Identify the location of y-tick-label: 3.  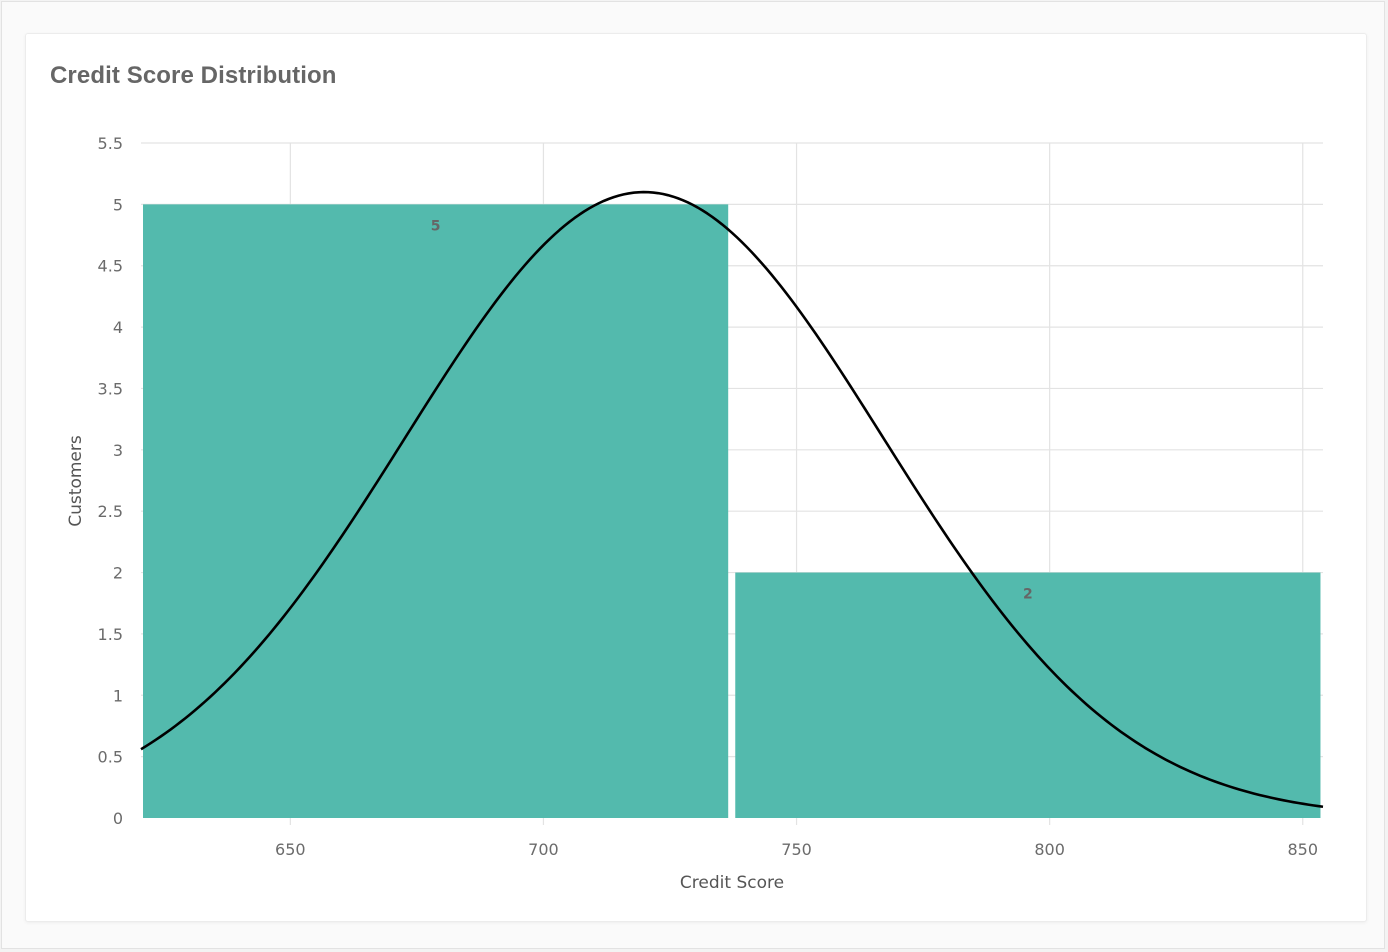
(118, 450).